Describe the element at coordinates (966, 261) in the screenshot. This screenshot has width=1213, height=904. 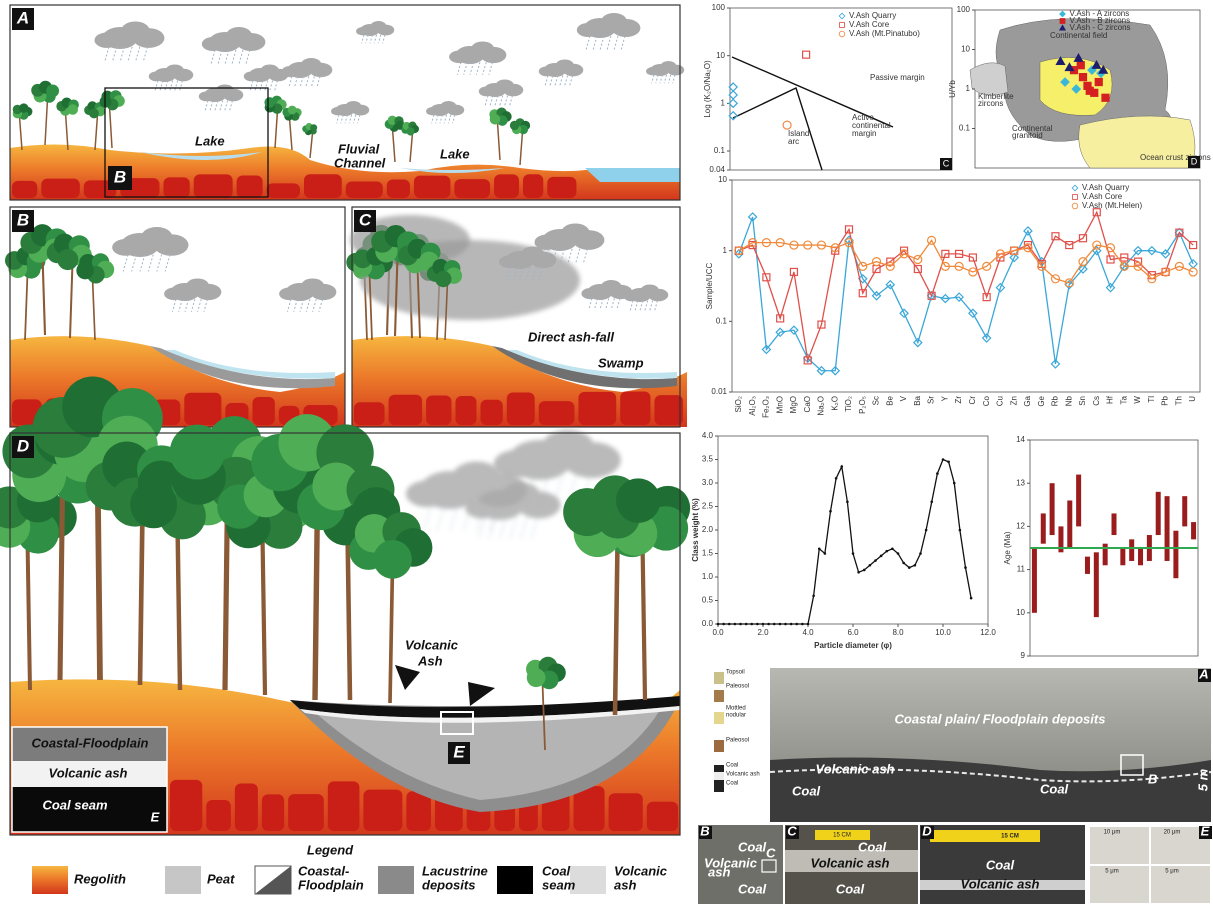
I see `series-line` at that location.